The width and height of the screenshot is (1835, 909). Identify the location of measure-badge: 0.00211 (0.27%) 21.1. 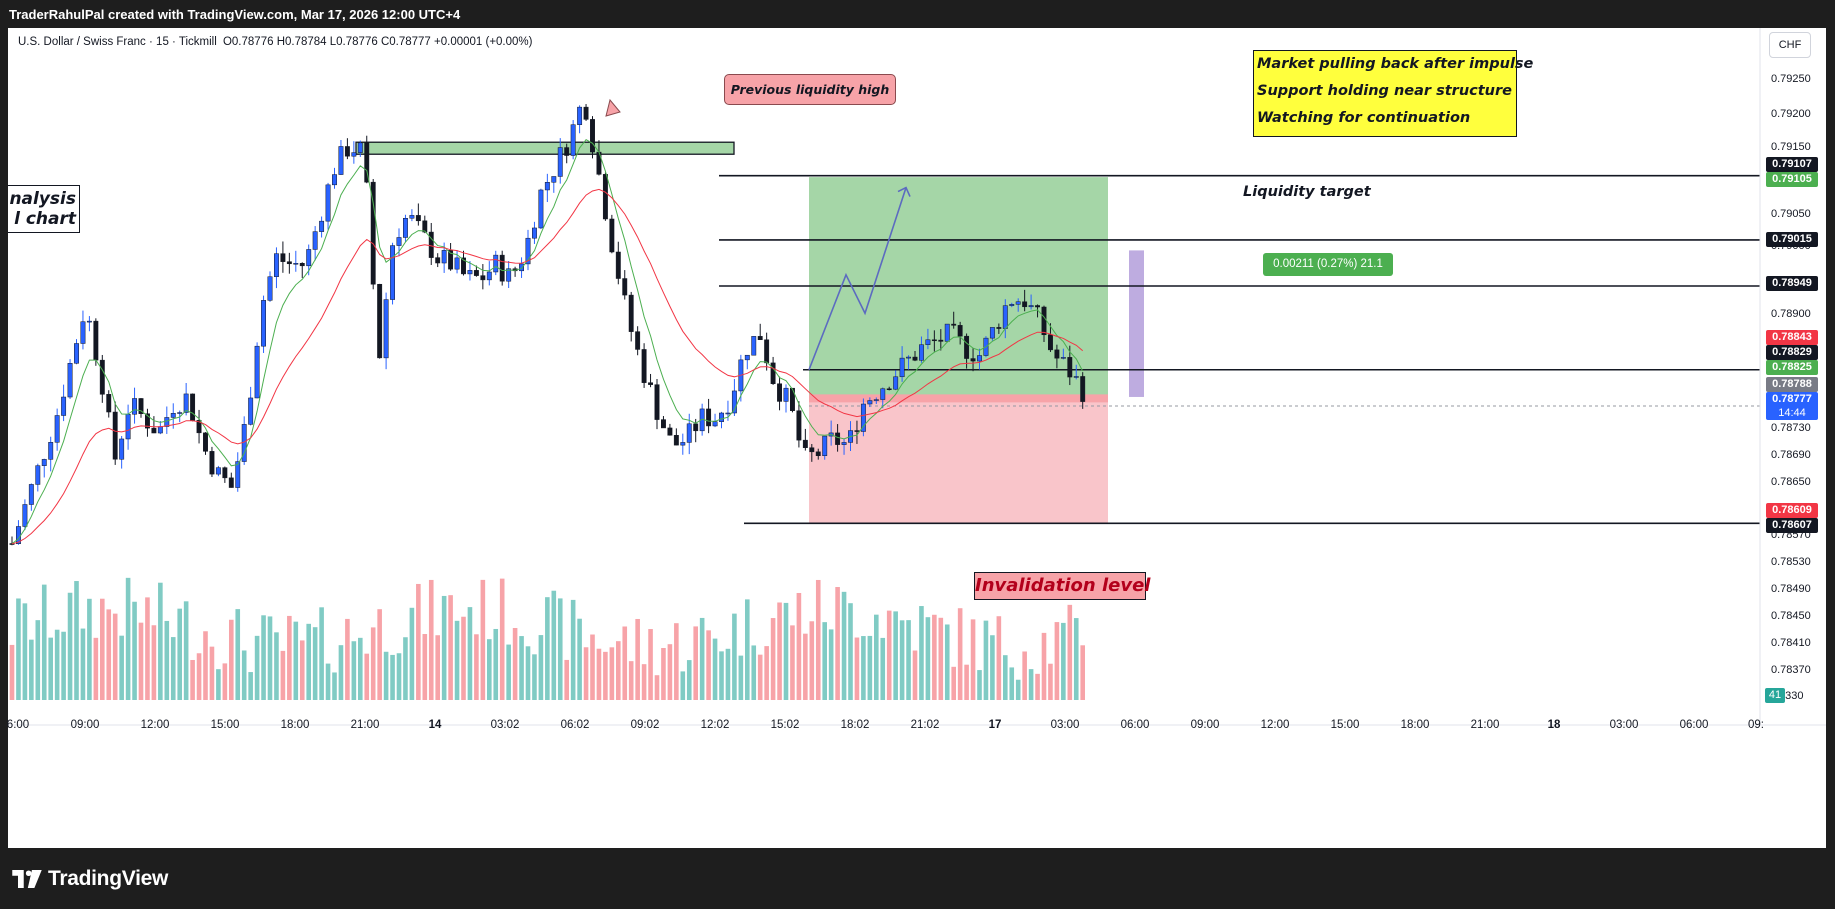
(1328, 264).